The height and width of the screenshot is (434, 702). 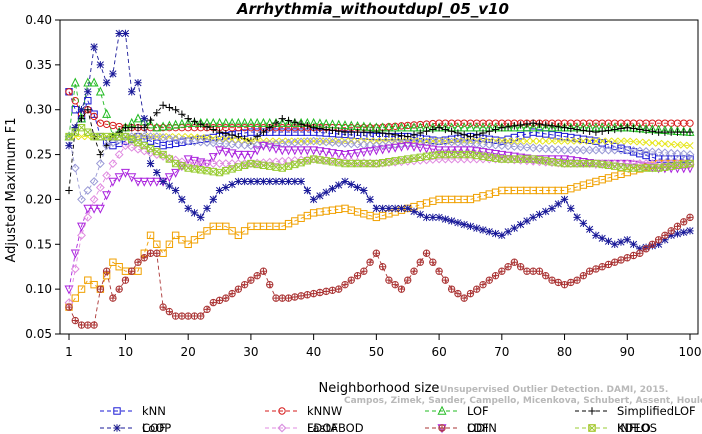 What do you see at coordinates (637, 427) in the screenshot?
I see `legend-label: KDEOS` at bounding box center [637, 427].